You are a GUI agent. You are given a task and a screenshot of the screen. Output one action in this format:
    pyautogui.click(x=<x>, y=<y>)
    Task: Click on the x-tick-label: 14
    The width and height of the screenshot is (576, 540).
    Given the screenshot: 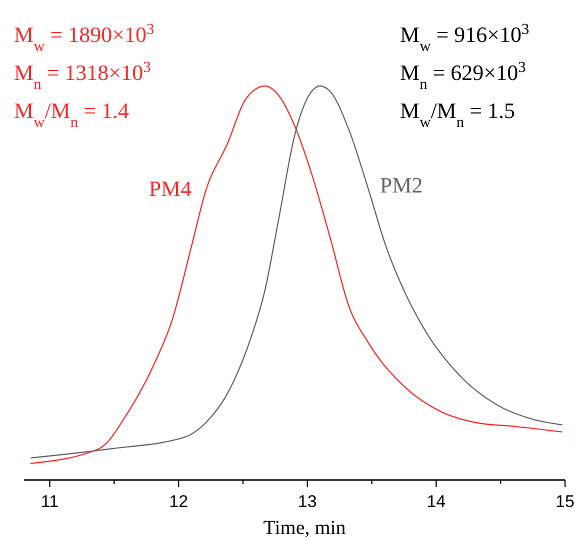 What is the action you would take?
    pyautogui.click(x=436, y=501)
    